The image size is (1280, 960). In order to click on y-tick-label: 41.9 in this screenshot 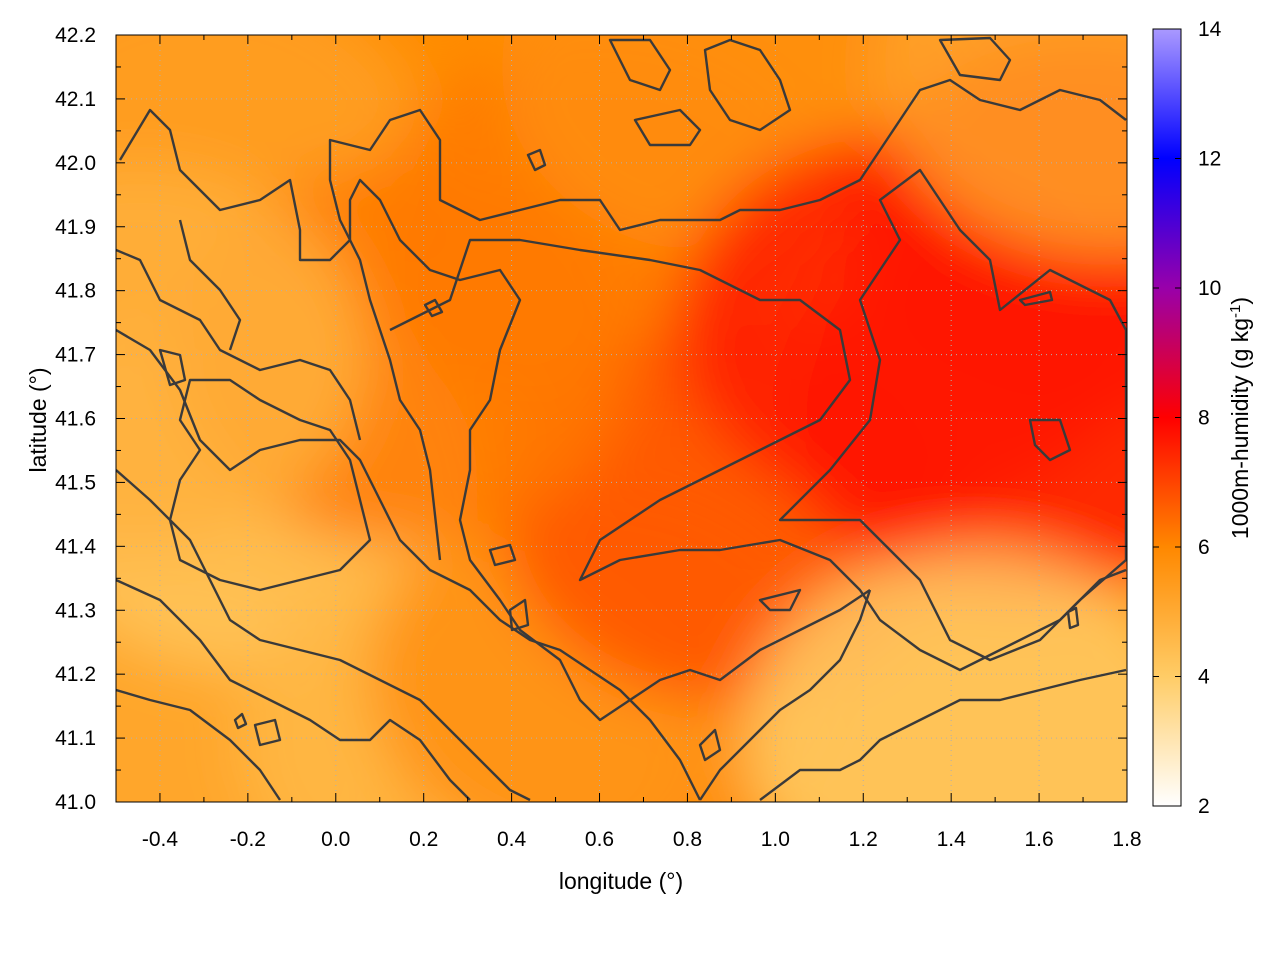, I will do `click(75, 227)`.